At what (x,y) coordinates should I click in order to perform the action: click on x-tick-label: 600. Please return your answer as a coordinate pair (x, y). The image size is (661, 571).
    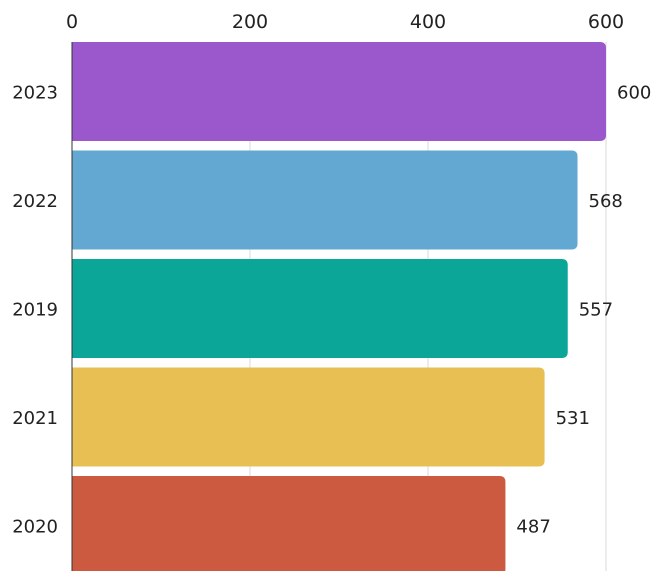
    Looking at the image, I should click on (606, 22).